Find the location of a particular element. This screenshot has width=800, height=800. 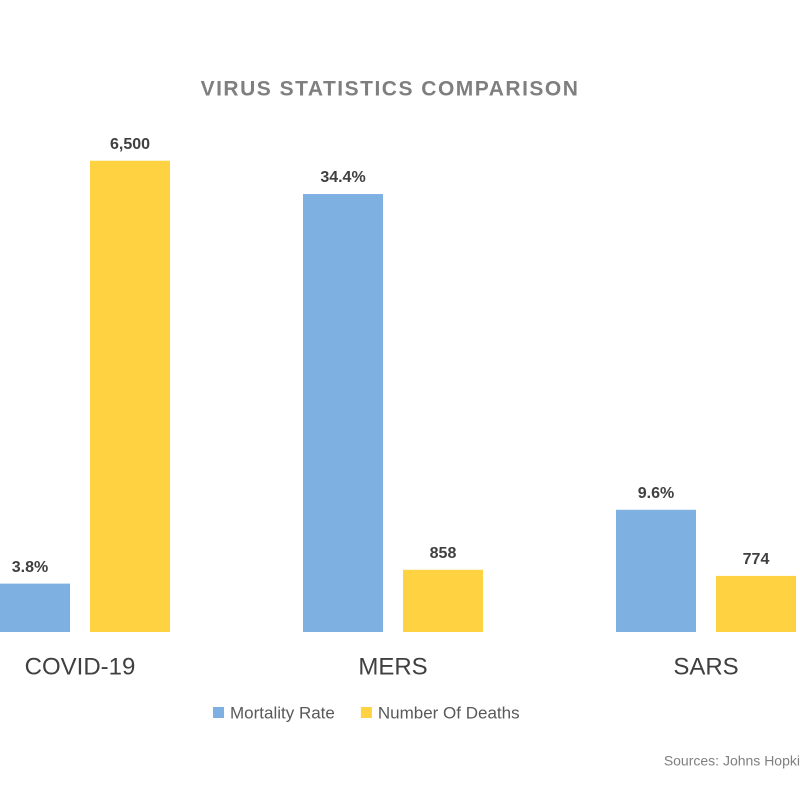

chart-title: VIRUS STATISTICS COMPARISON is located at coordinates (390, 89).